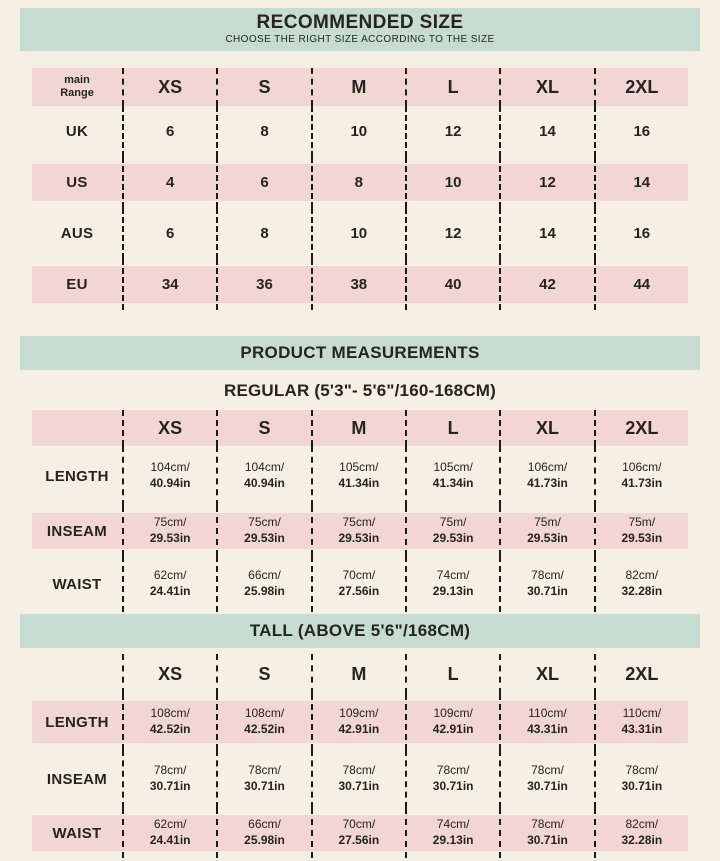 Image resolution: width=720 pixels, height=861 pixels. Describe the element at coordinates (547, 284) in the screenshot. I see `size-number: 42` at that location.